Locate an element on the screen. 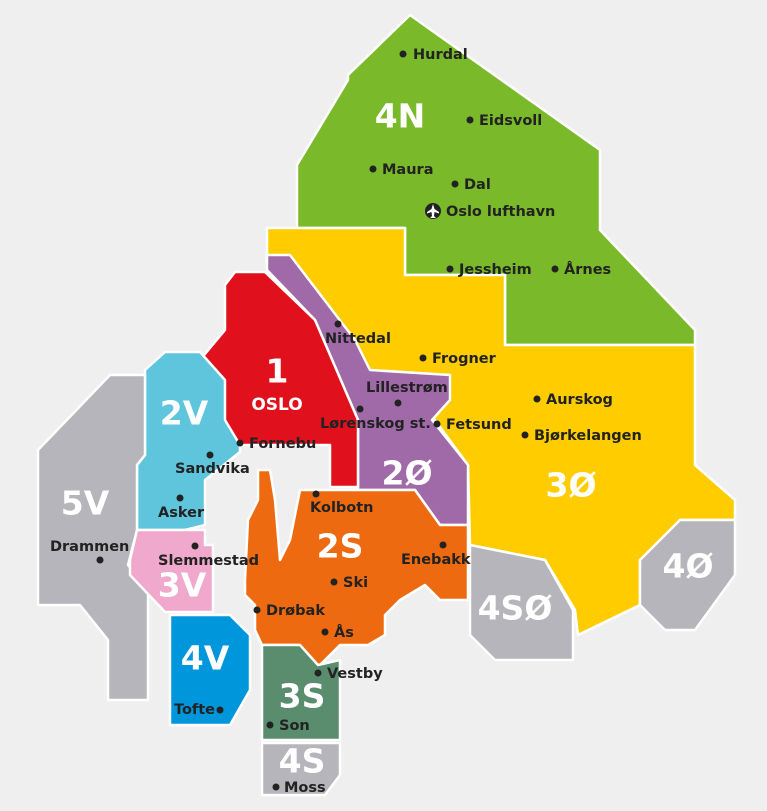 The height and width of the screenshot is (811, 767). zone-4so is located at coordinates (521, 602).